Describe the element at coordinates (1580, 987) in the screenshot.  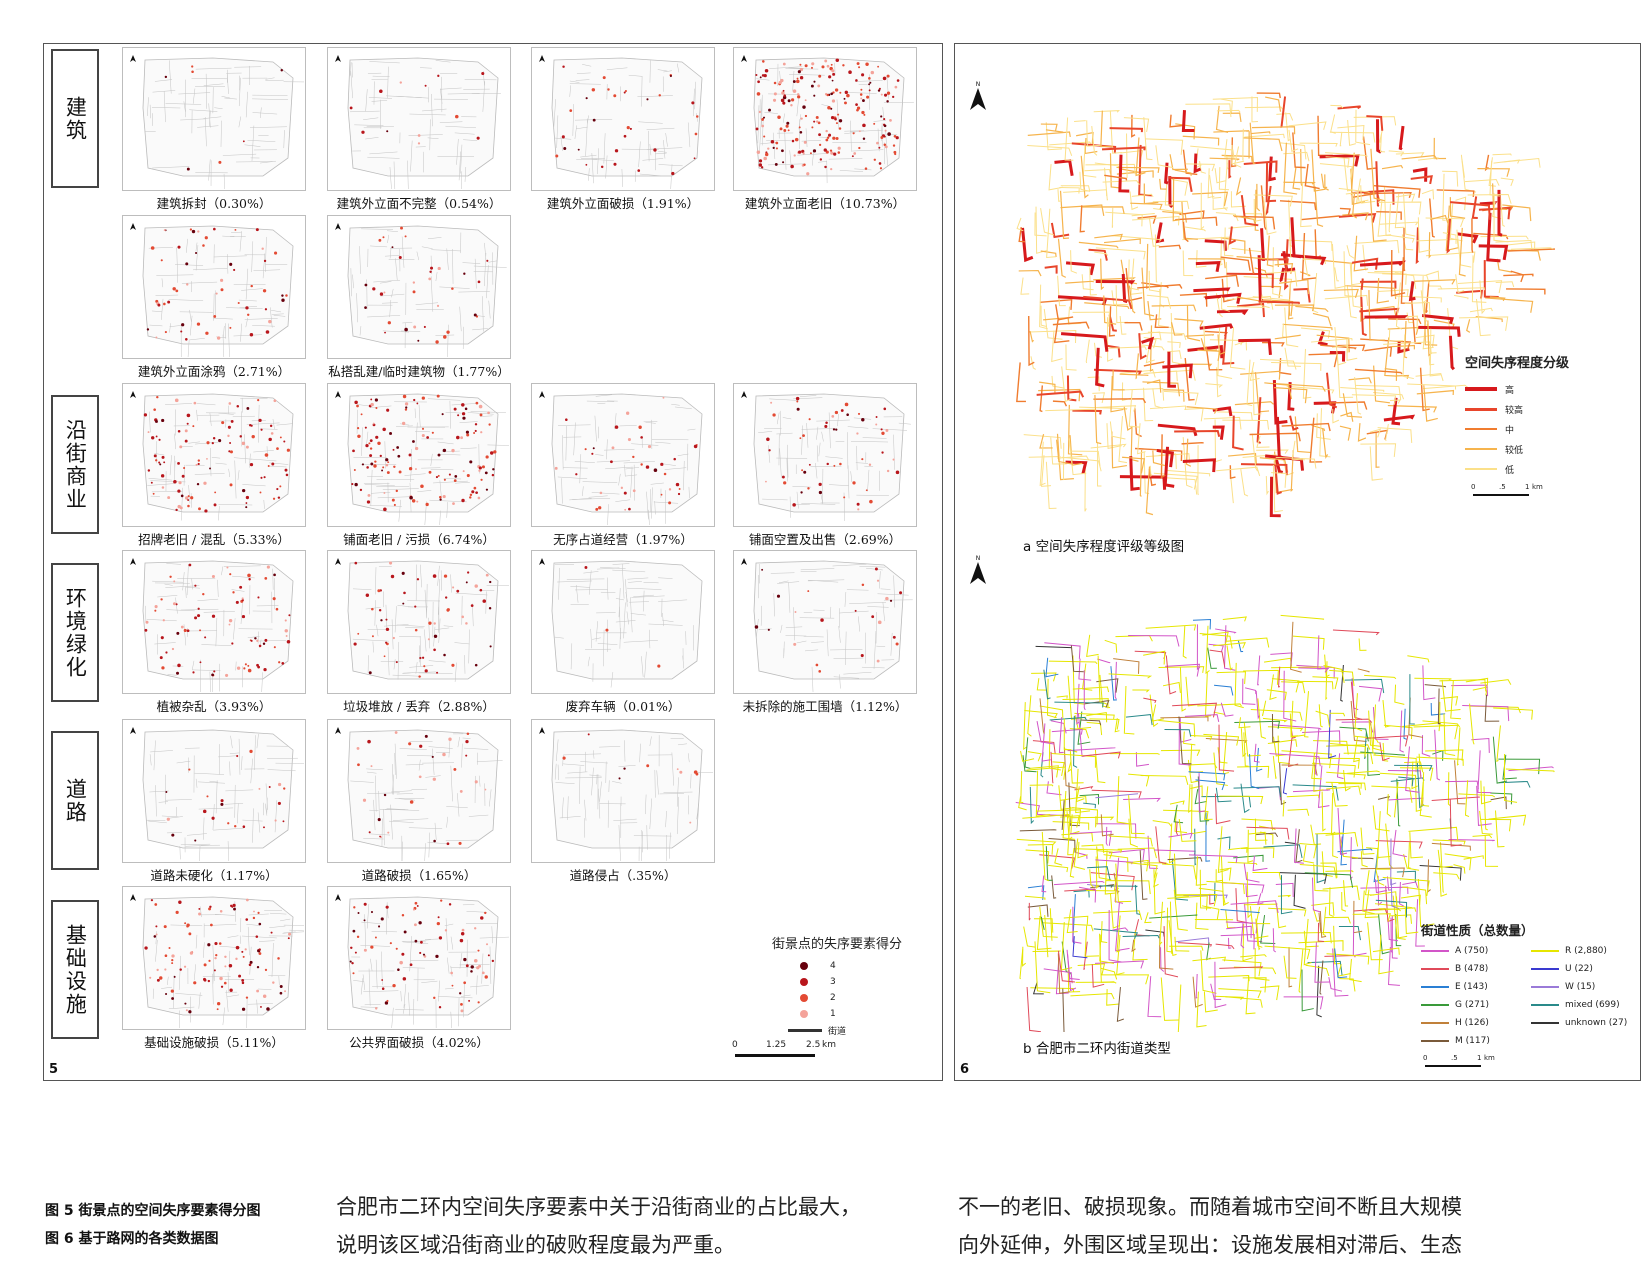
I see `street-type-label: W (15)` at that location.